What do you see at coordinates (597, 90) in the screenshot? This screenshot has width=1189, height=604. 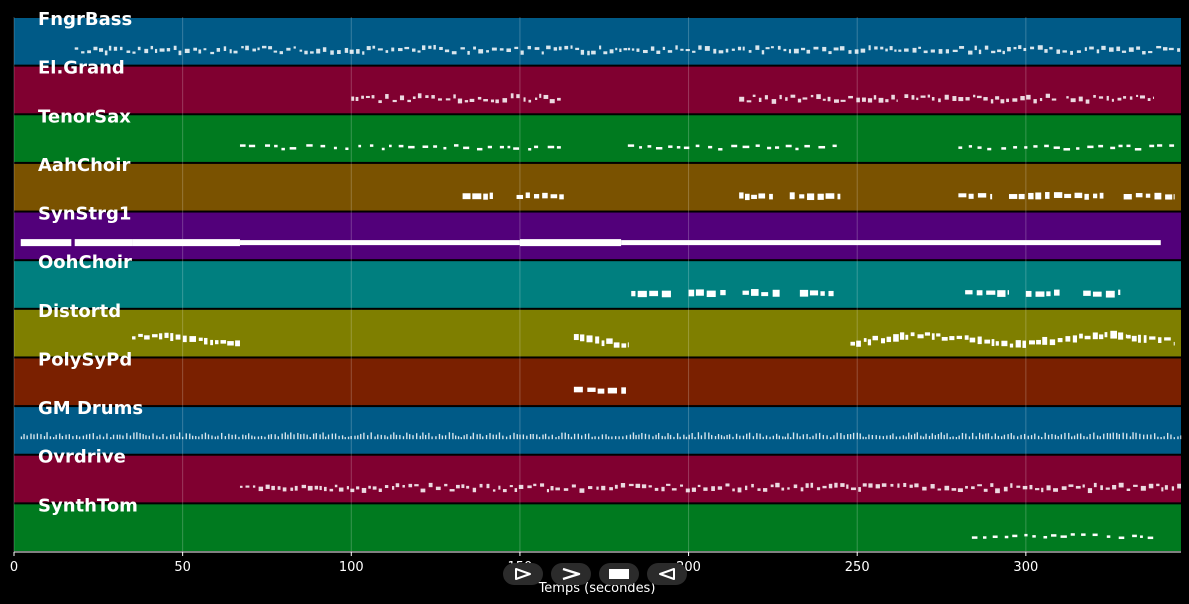 I see `track-lane` at bounding box center [597, 90].